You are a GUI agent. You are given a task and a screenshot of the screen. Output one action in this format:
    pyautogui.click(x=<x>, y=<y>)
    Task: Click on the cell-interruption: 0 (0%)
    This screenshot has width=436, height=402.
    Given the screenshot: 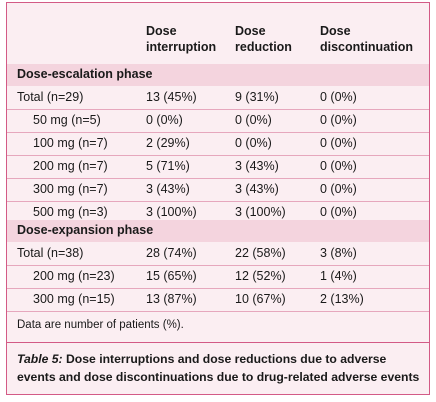 What is the action you would take?
    pyautogui.click(x=164, y=120)
    